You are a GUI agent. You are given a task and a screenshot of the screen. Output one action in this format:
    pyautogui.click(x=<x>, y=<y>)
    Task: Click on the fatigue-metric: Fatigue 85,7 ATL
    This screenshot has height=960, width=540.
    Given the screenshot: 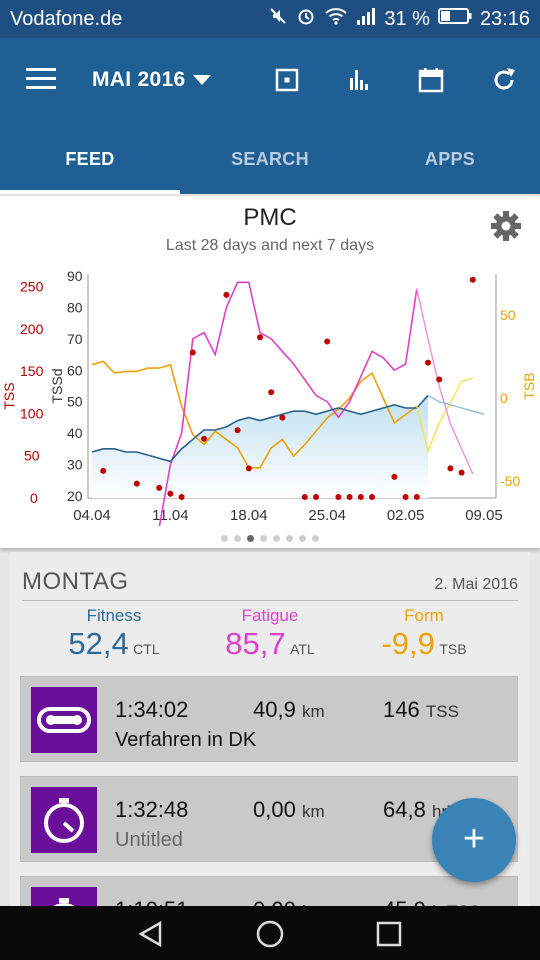 What is the action you would take?
    pyautogui.click(x=270, y=634)
    